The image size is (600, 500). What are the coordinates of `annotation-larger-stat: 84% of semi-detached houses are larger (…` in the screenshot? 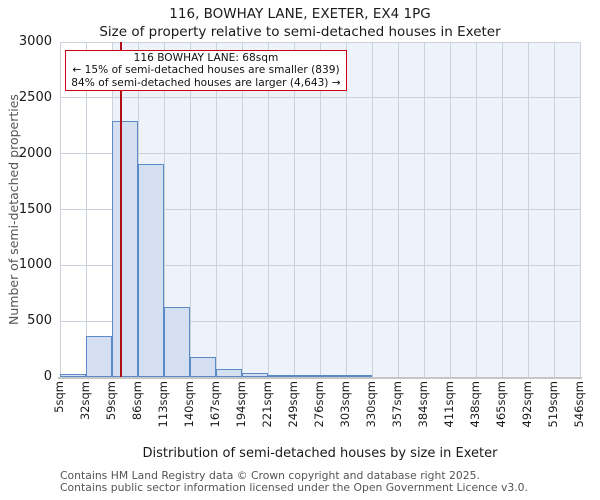 It's located at (206, 82).